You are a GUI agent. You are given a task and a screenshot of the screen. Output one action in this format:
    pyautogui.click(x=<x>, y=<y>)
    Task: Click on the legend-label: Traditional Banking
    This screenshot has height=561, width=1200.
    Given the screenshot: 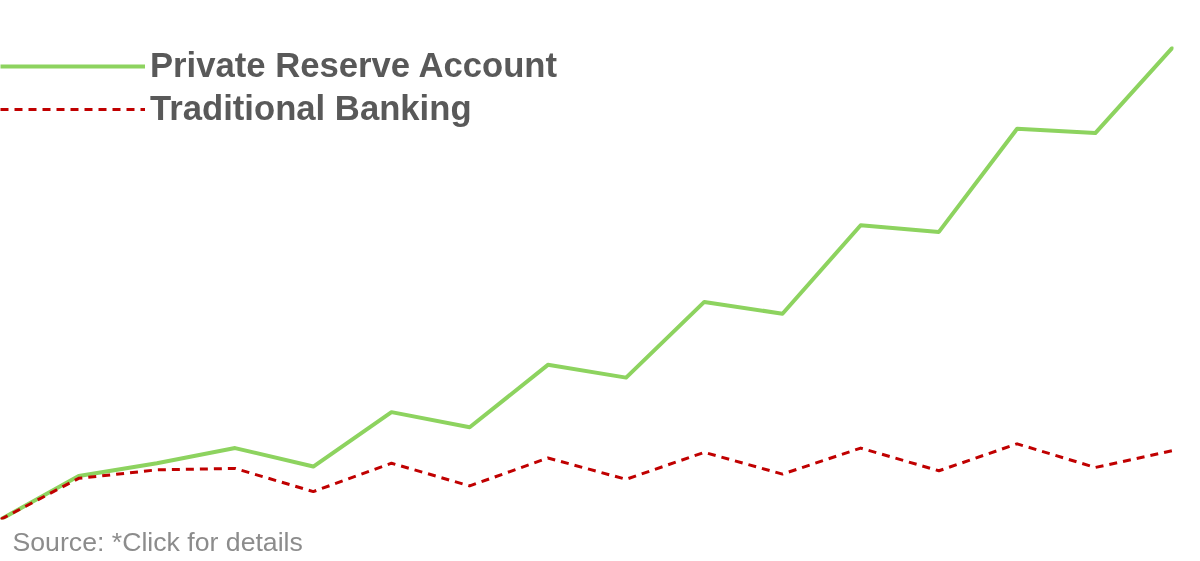 What is the action you would take?
    pyautogui.click(x=311, y=108)
    